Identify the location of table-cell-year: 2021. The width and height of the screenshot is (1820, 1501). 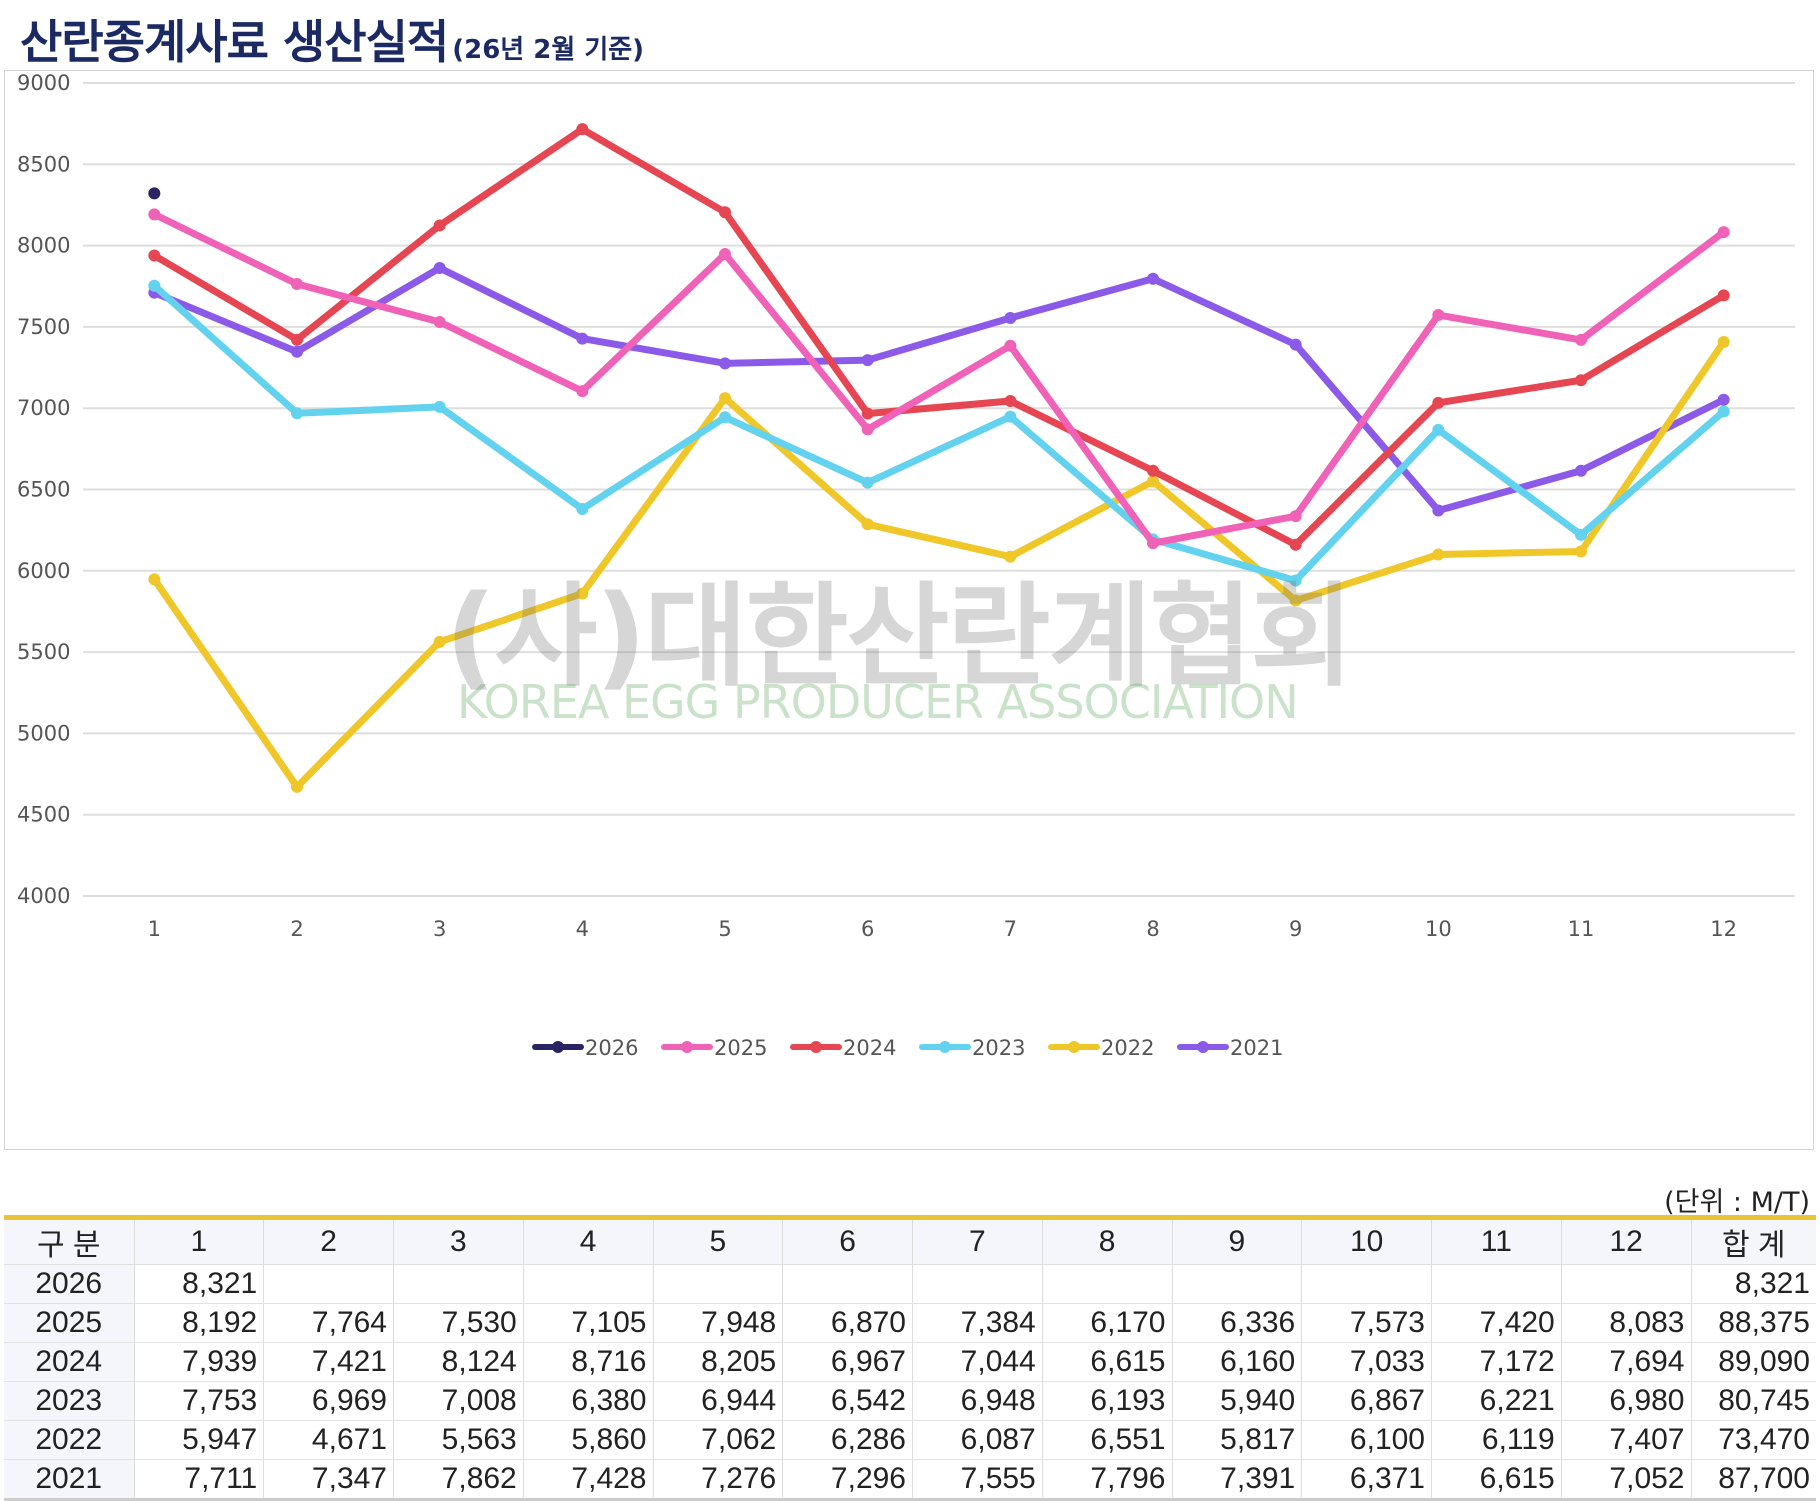
(69, 1480).